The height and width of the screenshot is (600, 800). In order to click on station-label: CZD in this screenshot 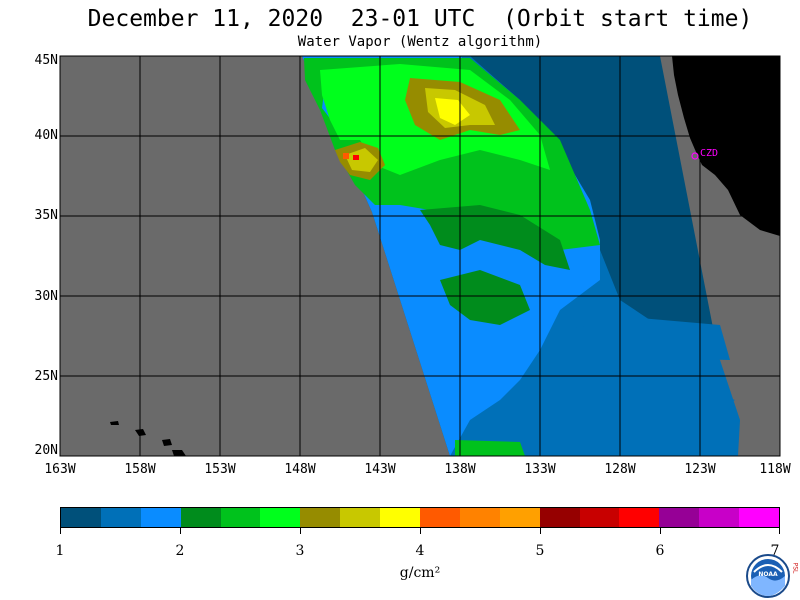, I will do `click(709, 153)`.